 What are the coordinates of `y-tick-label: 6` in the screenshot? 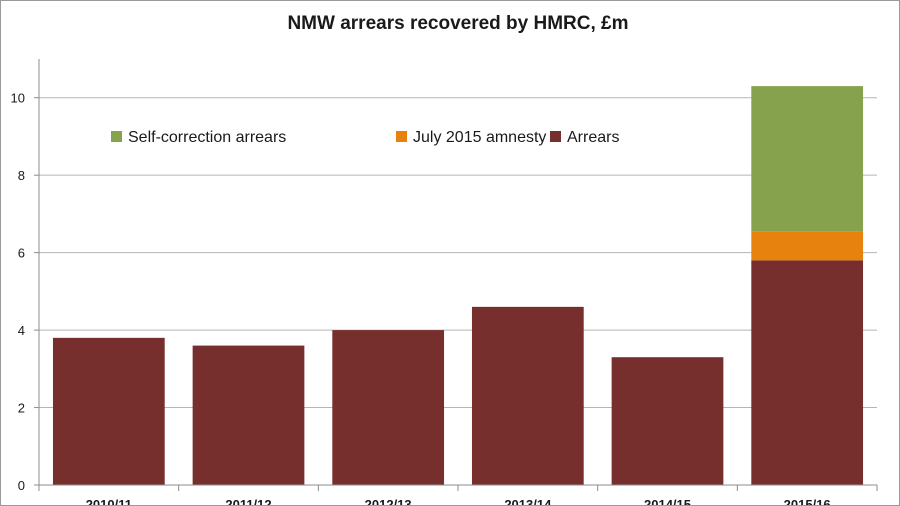 It's located at (21, 253).